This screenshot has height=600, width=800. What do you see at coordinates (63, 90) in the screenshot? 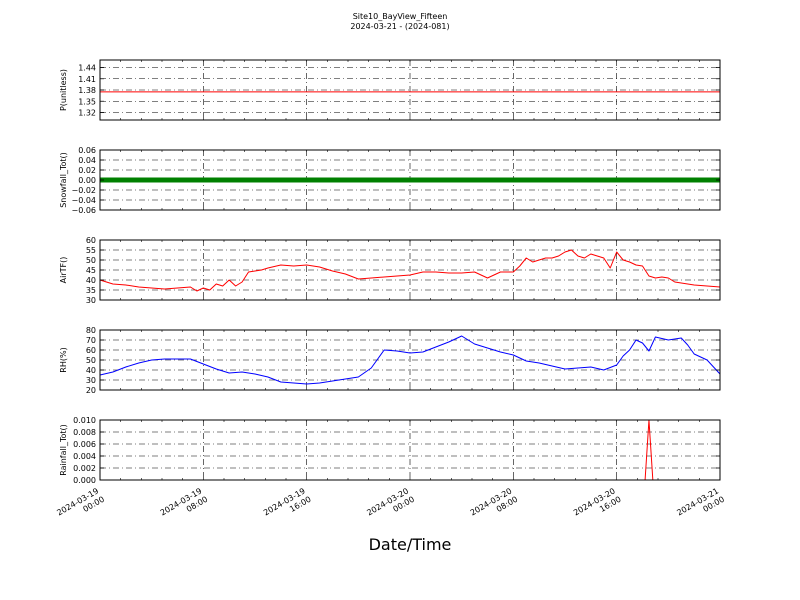
I see `y-axis-label: P(unitless)` at bounding box center [63, 90].